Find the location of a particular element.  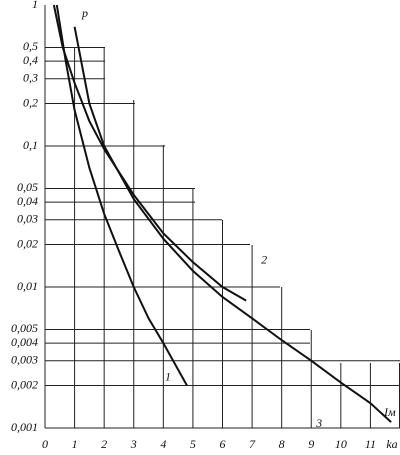

curve-label: 3 is located at coordinates (318, 423).